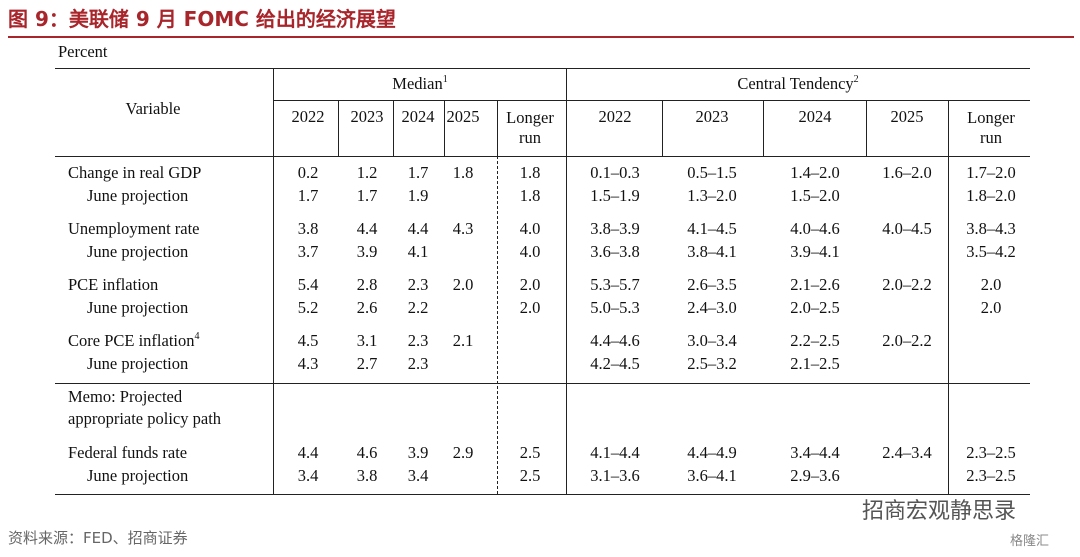 The image size is (1080, 557). Describe the element at coordinates (463, 116) in the screenshot. I see `year-header: 2025` at that location.